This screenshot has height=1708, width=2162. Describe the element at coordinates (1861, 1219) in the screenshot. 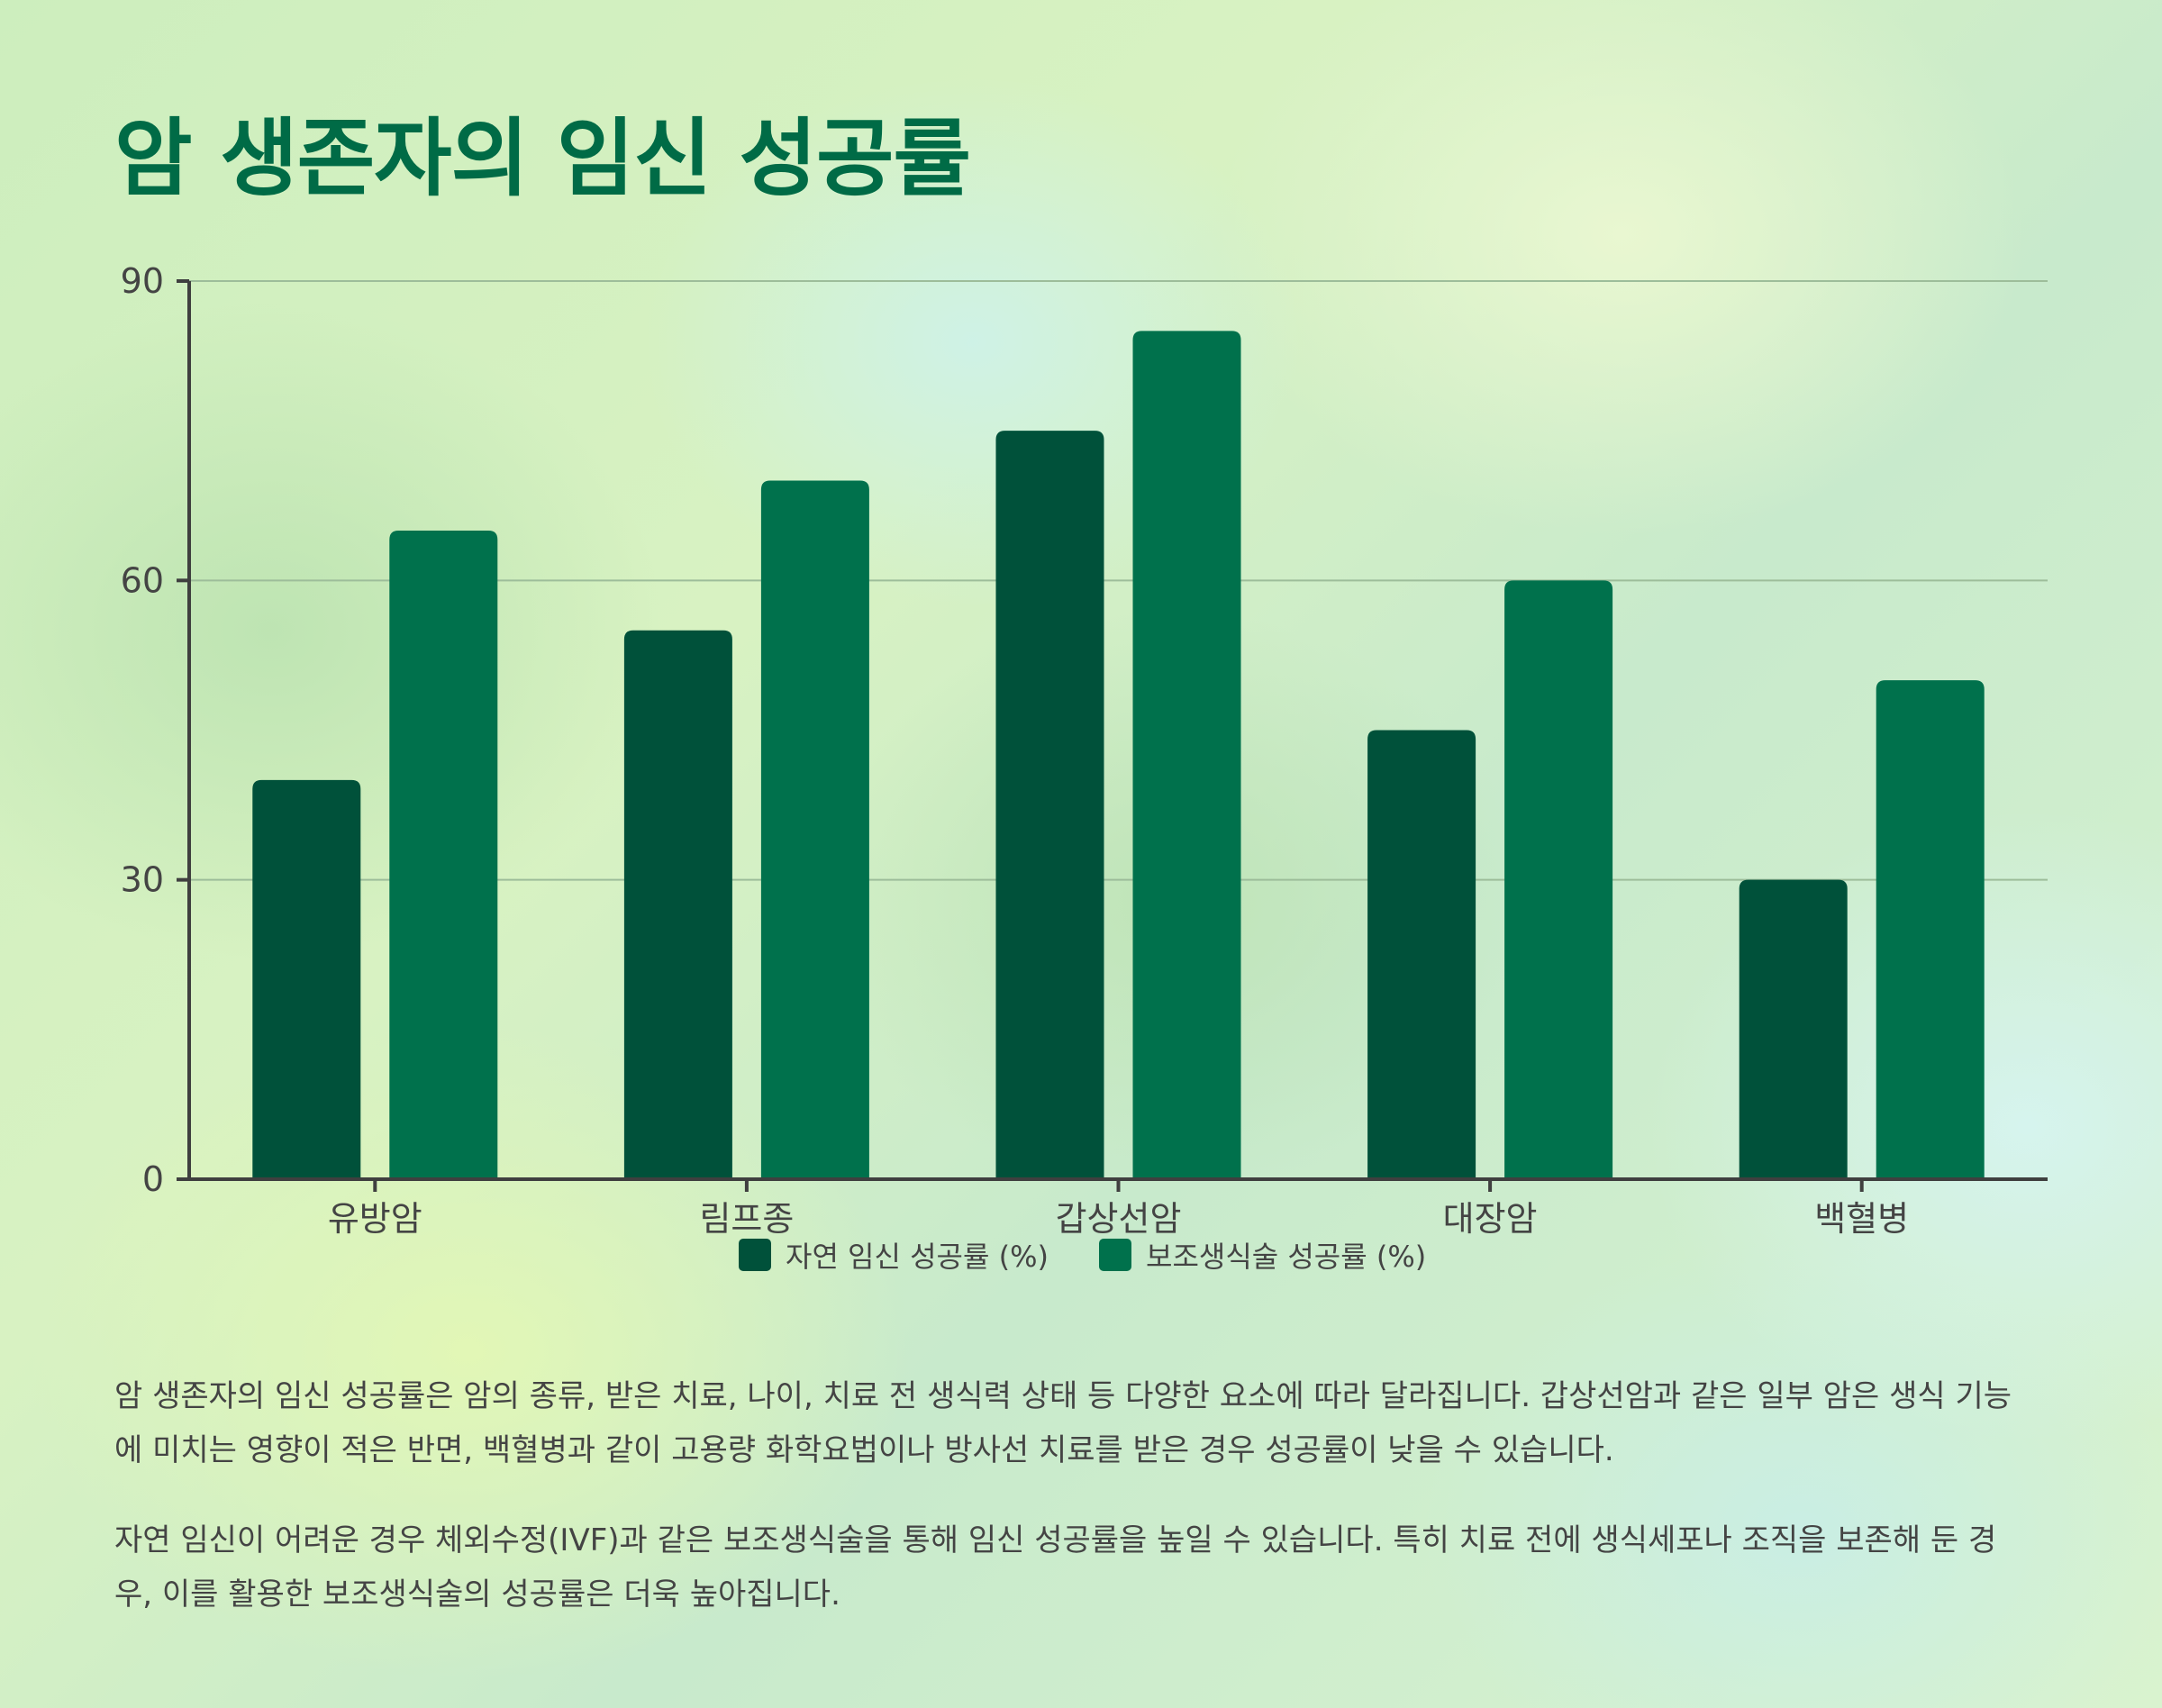

I see `x-tick-label: 백혈병` at that location.